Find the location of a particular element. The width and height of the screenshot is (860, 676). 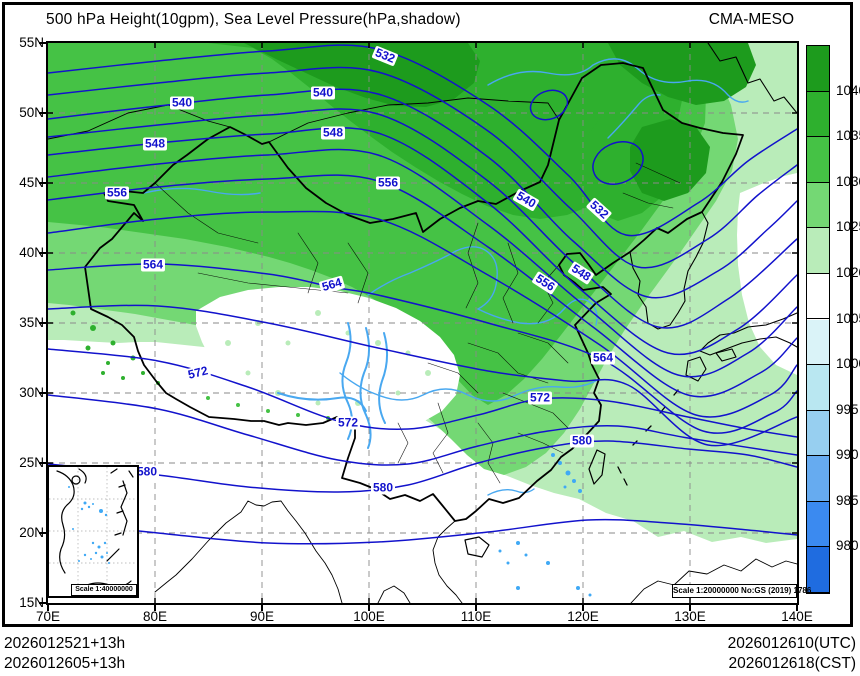

lon-label-120E: 120E is located at coordinates (583, 616).